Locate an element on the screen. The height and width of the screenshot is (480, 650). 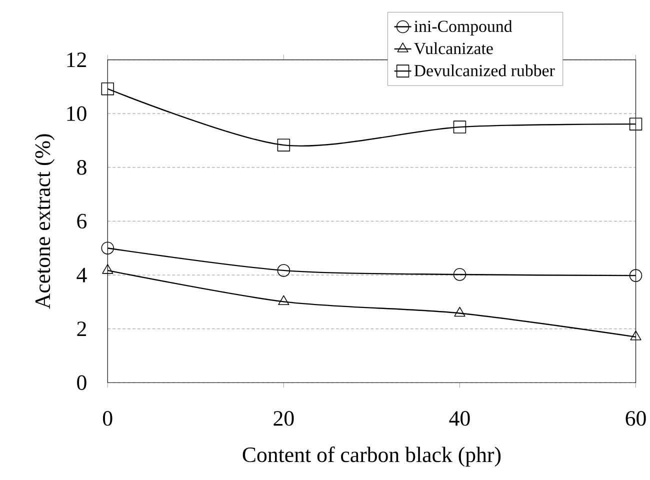
y-tick-label: 0 is located at coordinates (81, 382).